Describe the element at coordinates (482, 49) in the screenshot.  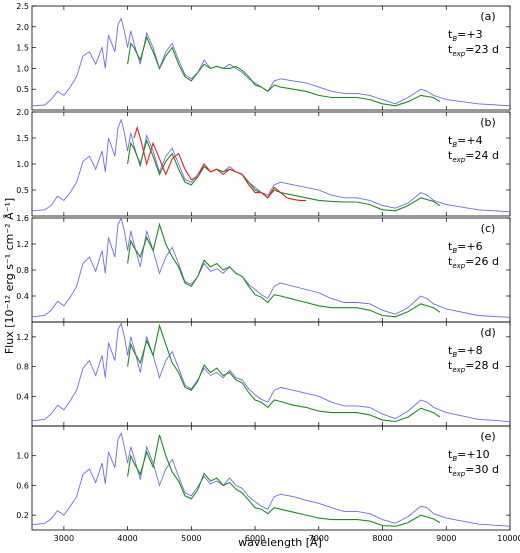
I see `annotation-value: =23 d` at that location.